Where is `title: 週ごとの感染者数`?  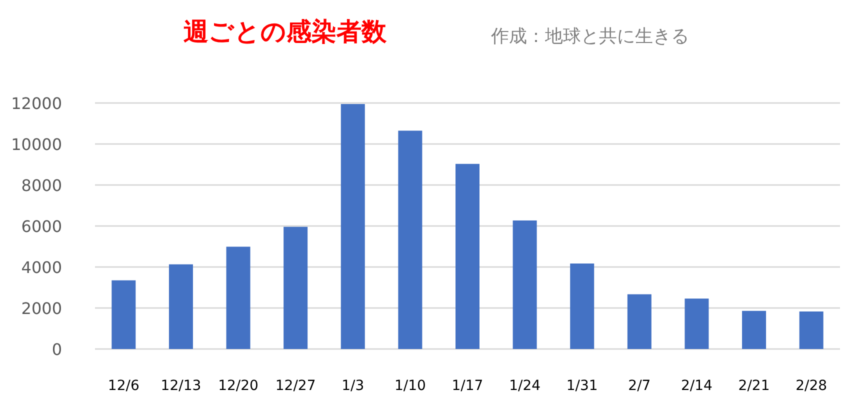 title: 週ごとの感染者数 is located at coordinates (285, 31).